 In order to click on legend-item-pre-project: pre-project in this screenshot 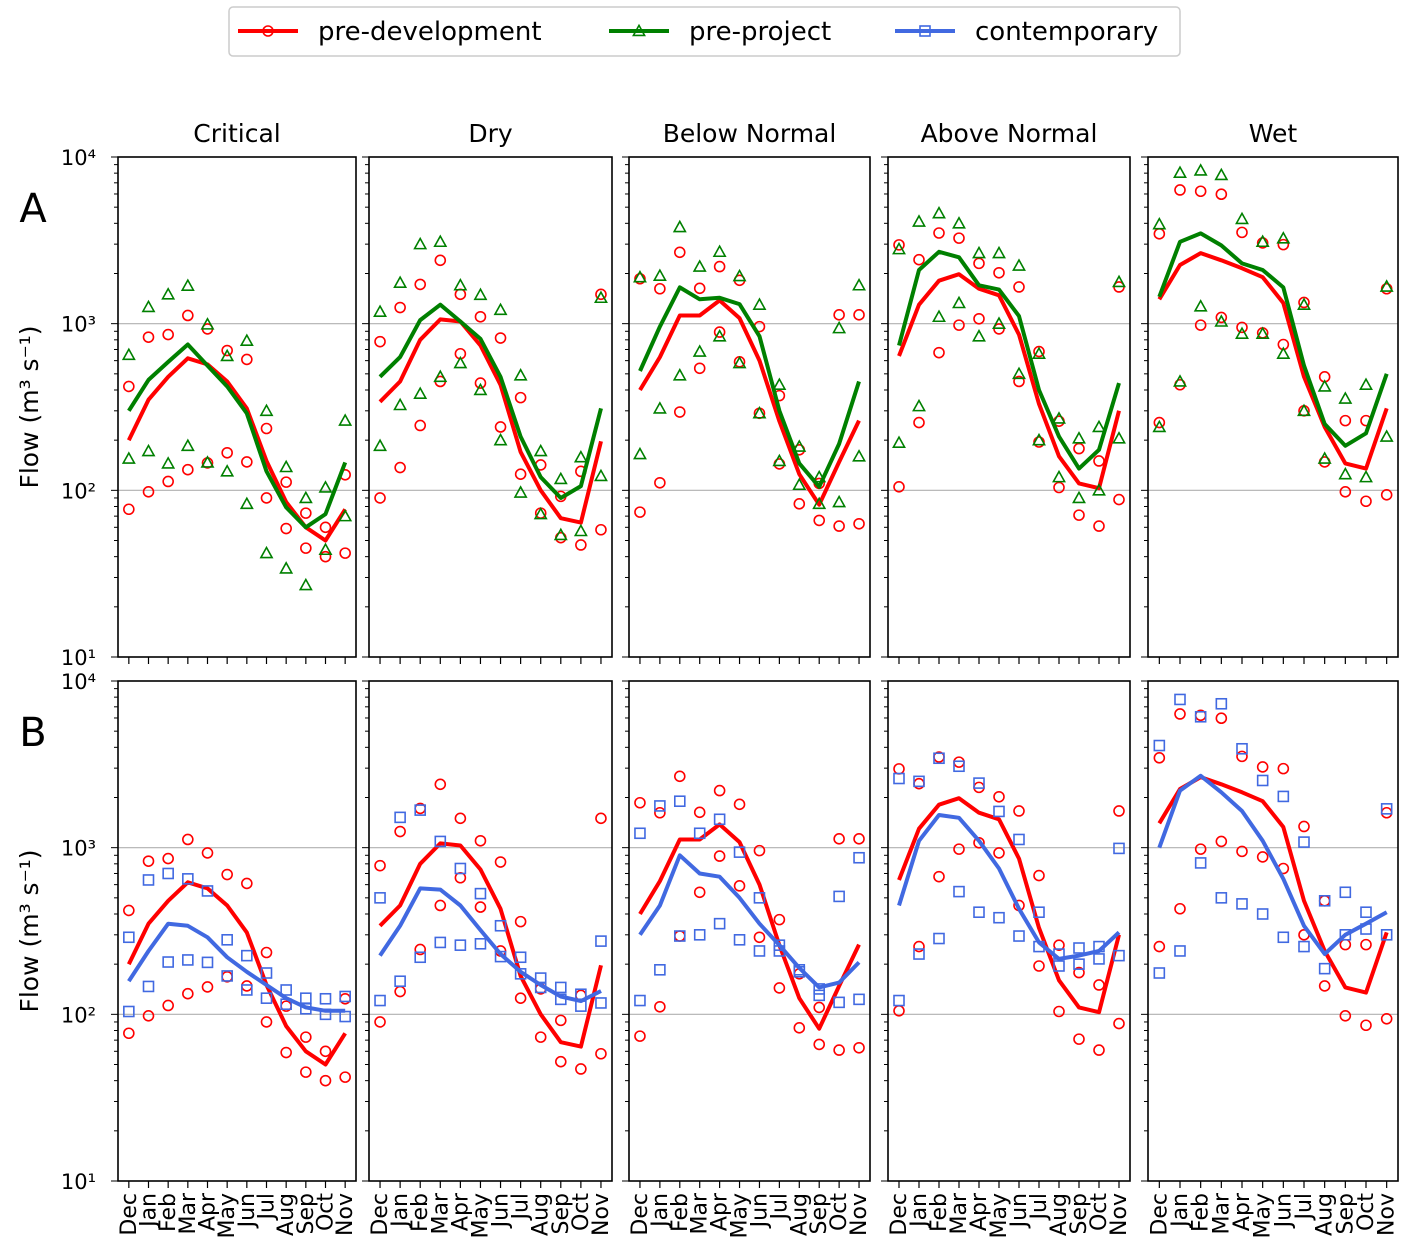, I will do `click(720, 32)`.